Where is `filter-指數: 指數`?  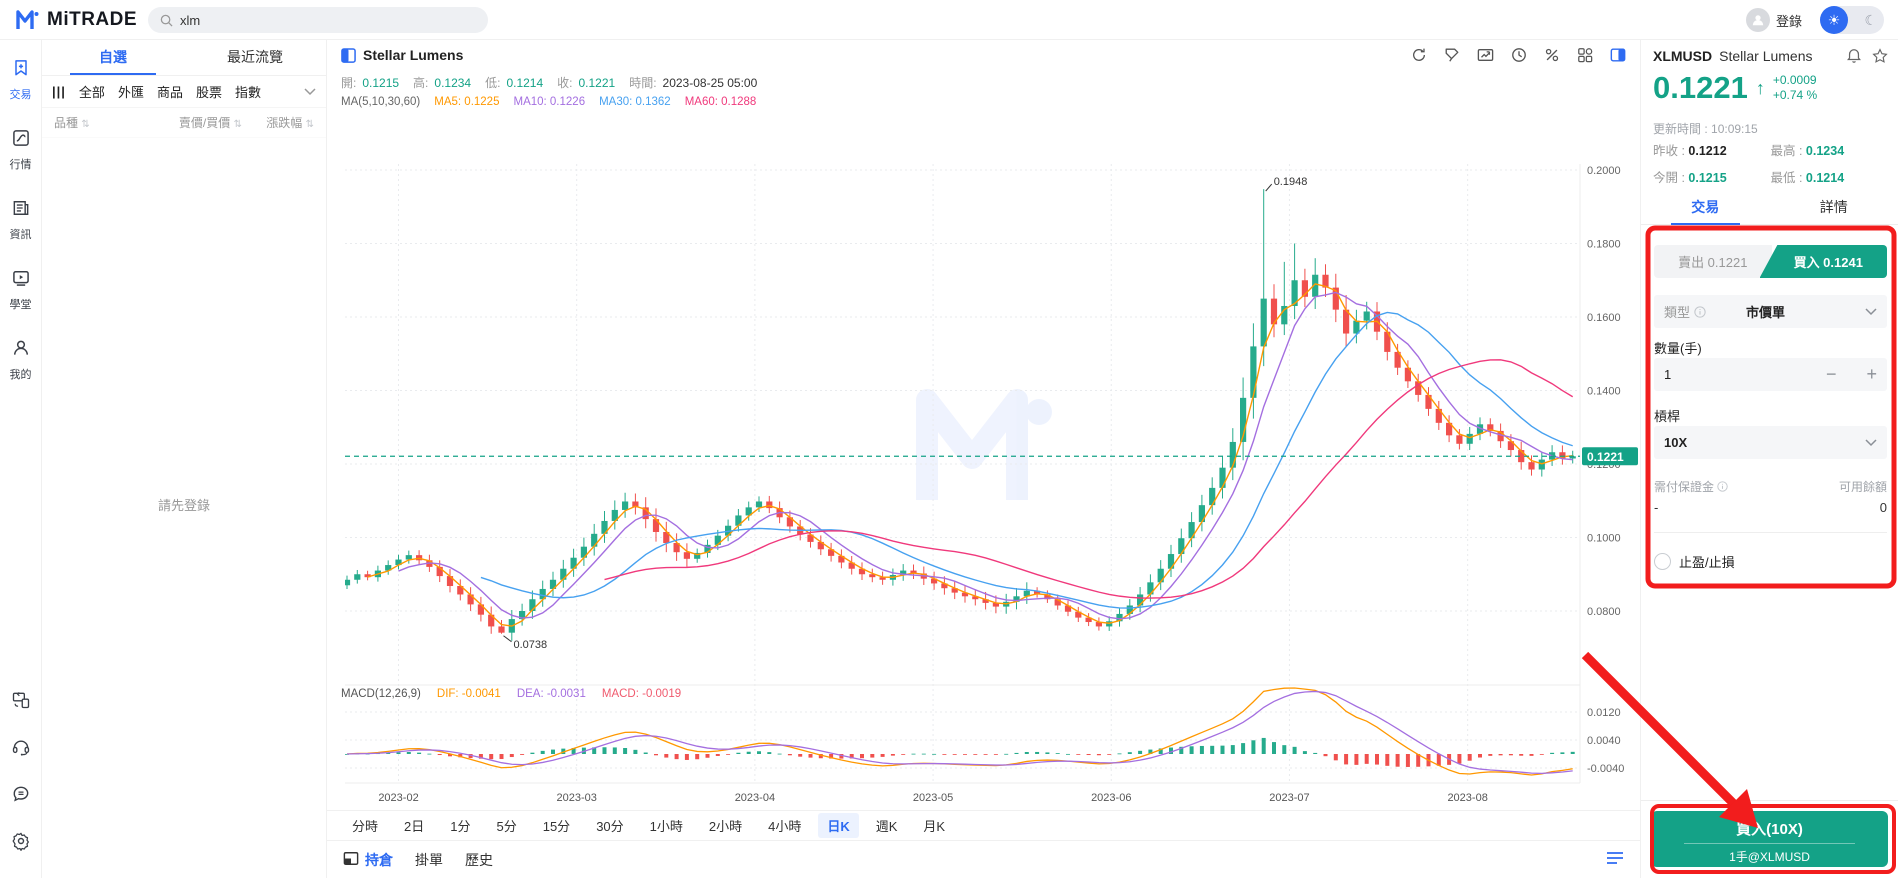 filter-指數: 指數 is located at coordinates (247, 92).